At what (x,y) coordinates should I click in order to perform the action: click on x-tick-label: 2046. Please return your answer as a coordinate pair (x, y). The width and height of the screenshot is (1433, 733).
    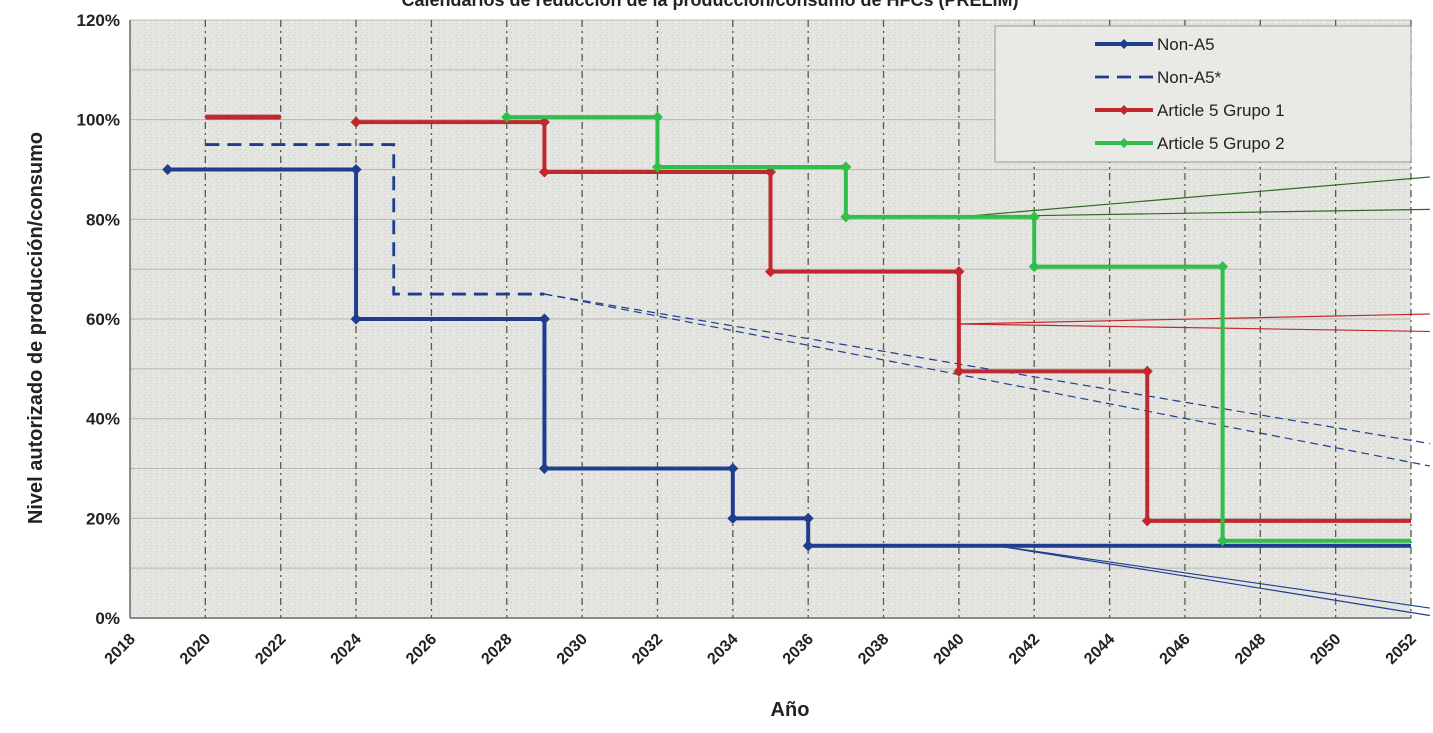
    Looking at the image, I should click on (1175, 649).